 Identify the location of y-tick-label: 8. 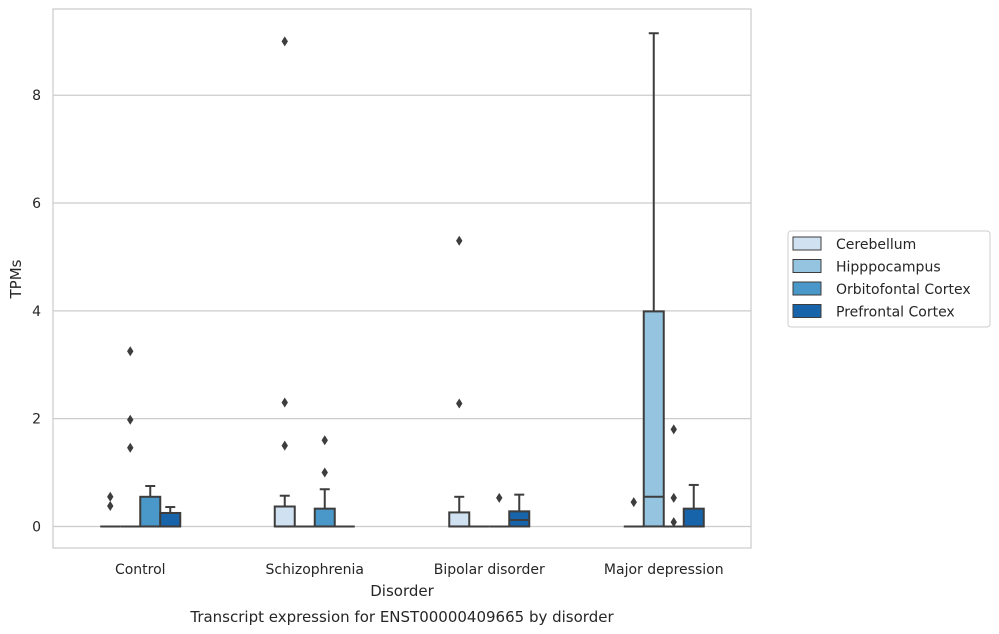
(36, 96).